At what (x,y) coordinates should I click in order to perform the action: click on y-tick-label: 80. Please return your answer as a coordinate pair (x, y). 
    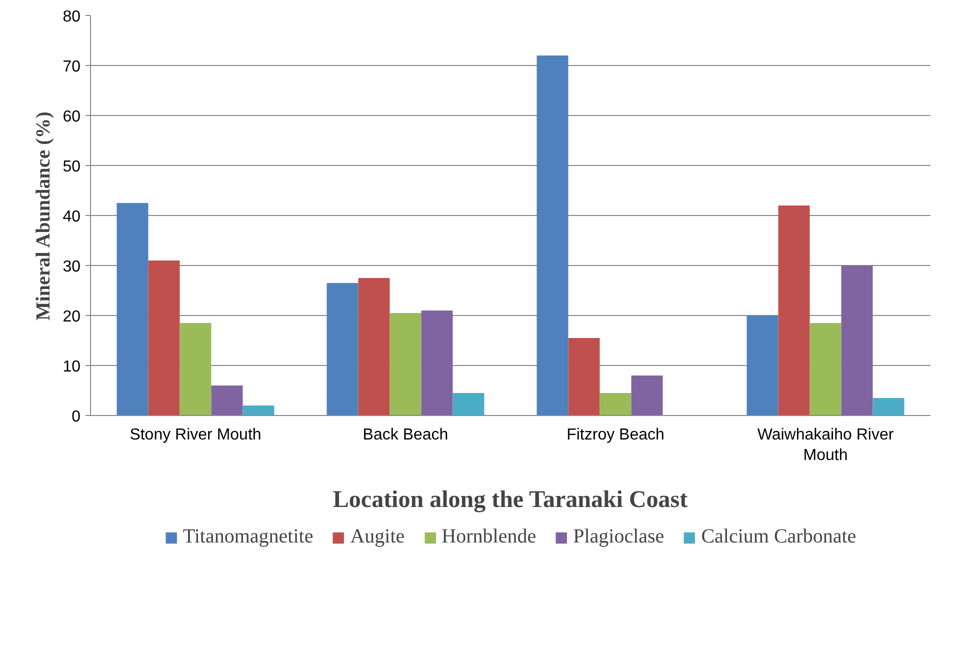
    Looking at the image, I should click on (71, 17).